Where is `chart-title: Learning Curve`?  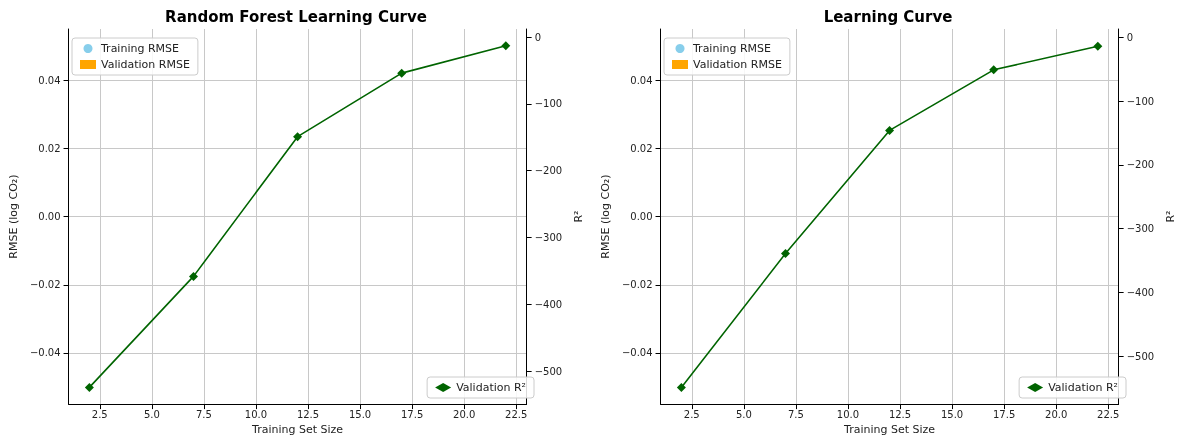 chart-title: Learning Curve is located at coordinates (888, 16).